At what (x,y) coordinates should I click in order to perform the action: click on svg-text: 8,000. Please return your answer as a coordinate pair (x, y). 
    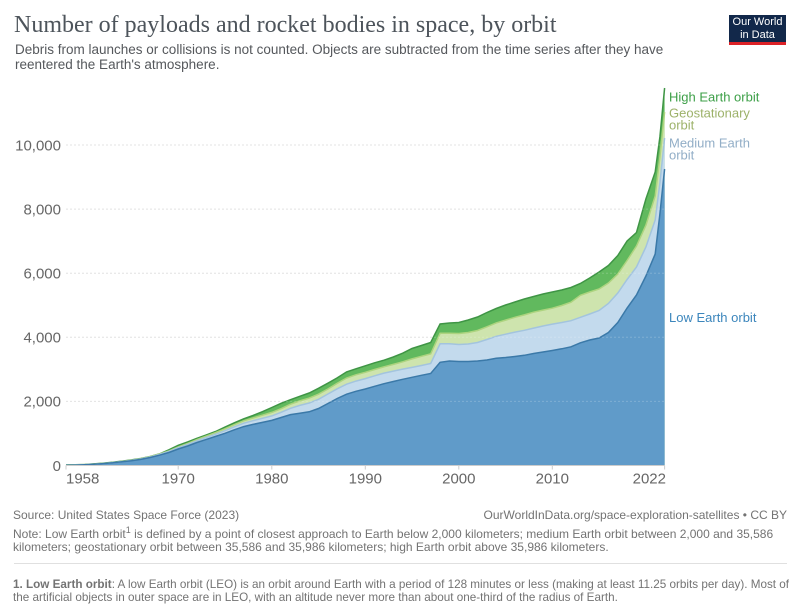
    Looking at the image, I should click on (42, 209).